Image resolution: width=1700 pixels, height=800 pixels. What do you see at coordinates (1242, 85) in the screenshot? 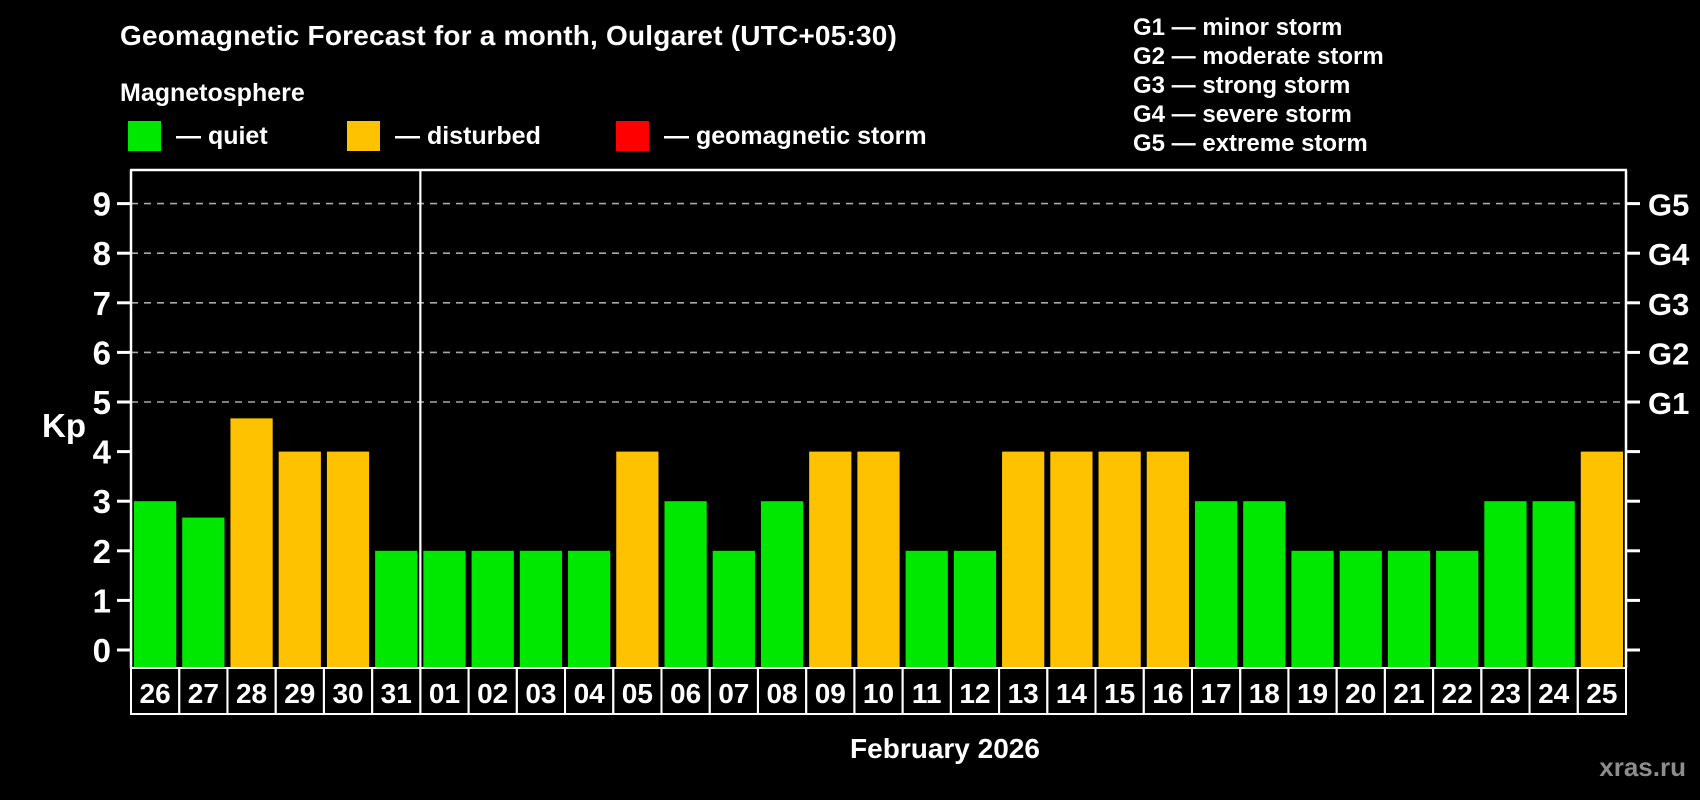
I see `g-scale-legend-g3: G3 — strong storm` at bounding box center [1242, 85].